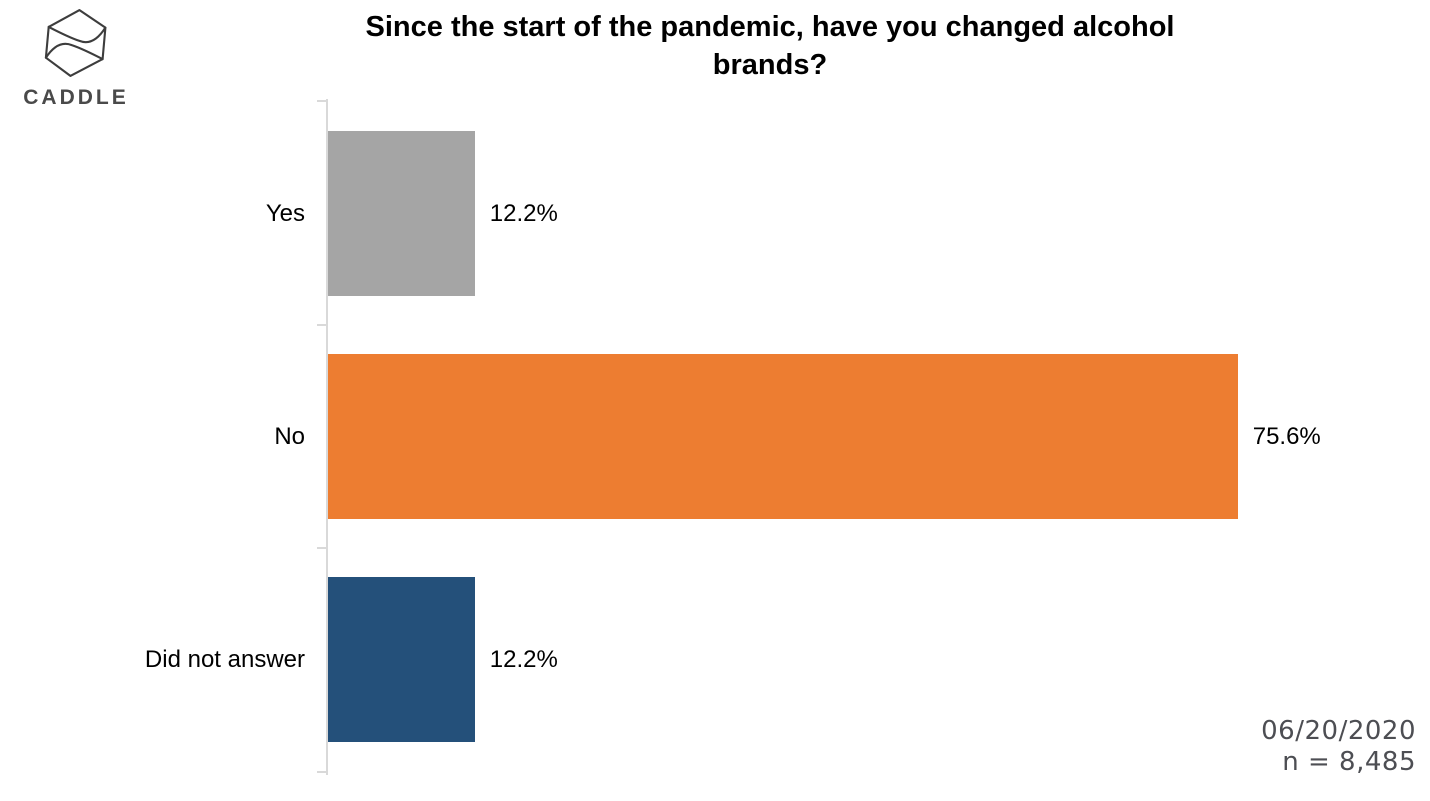  Describe the element at coordinates (1338, 731) in the screenshot. I see `survey-date: 06/20/2020` at that location.